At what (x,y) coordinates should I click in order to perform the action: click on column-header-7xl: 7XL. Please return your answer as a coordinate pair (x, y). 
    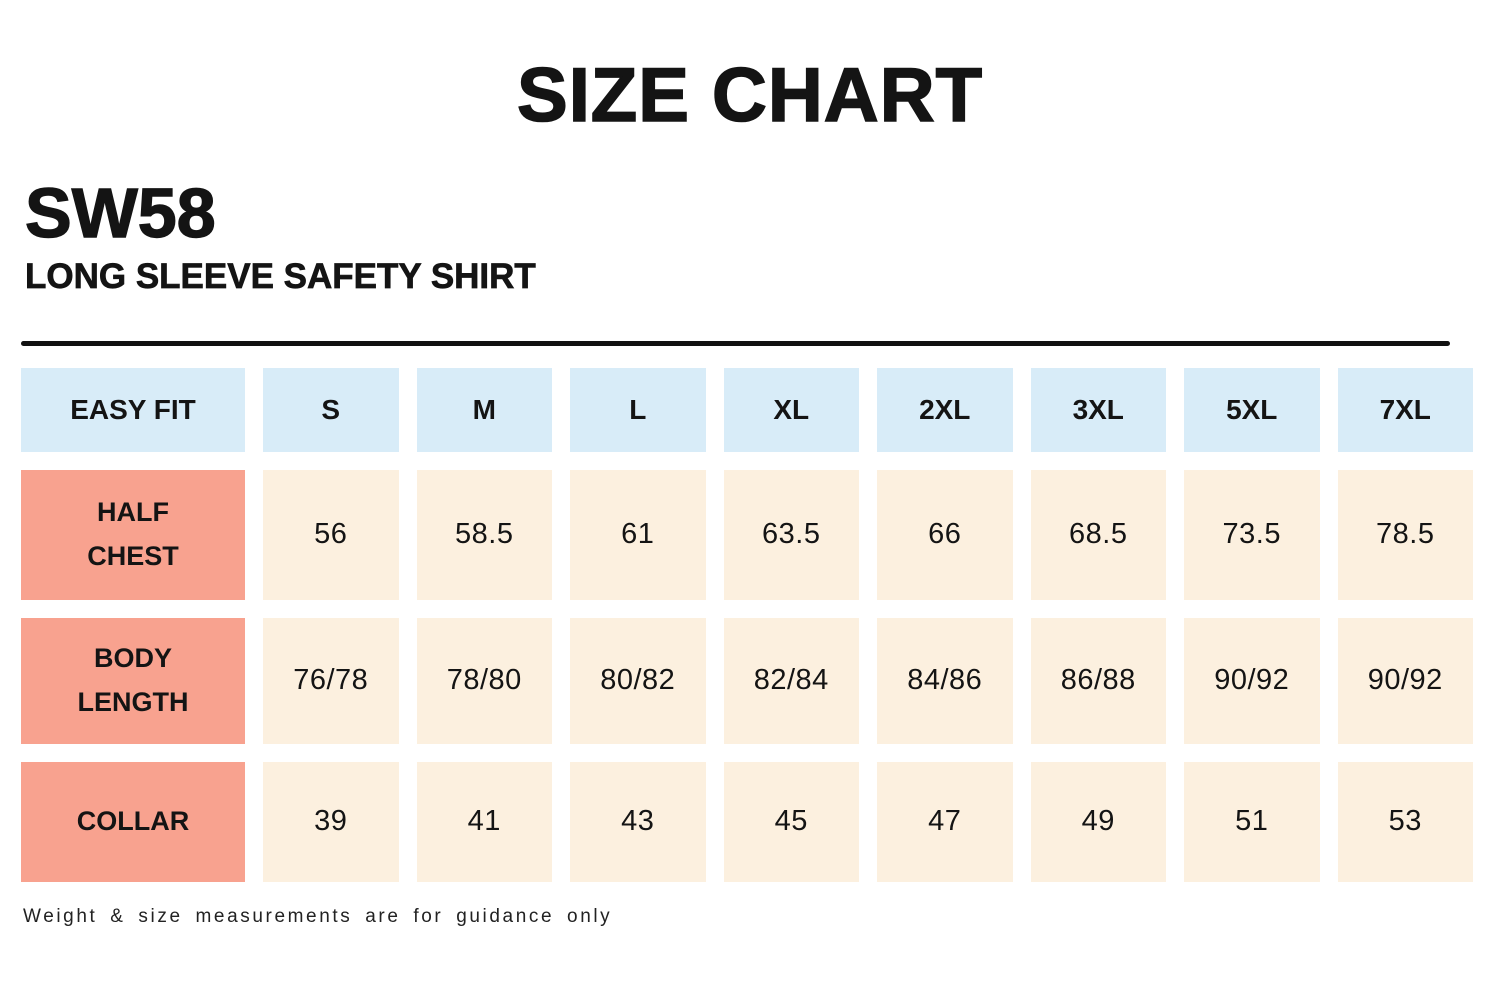
    Looking at the image, I should click on (1405, 409).